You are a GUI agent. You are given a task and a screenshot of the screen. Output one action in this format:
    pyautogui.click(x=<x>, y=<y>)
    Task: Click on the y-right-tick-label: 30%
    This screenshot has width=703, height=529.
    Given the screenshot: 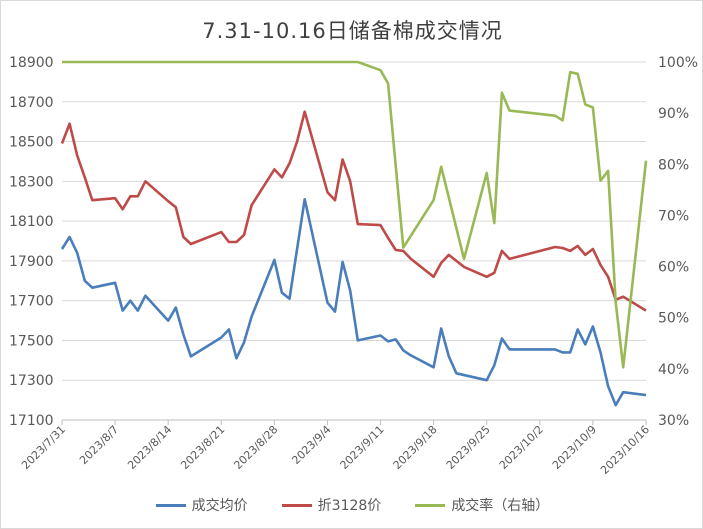 What is the action you would take?
    pyautogui.click(x=673, y=421)
    